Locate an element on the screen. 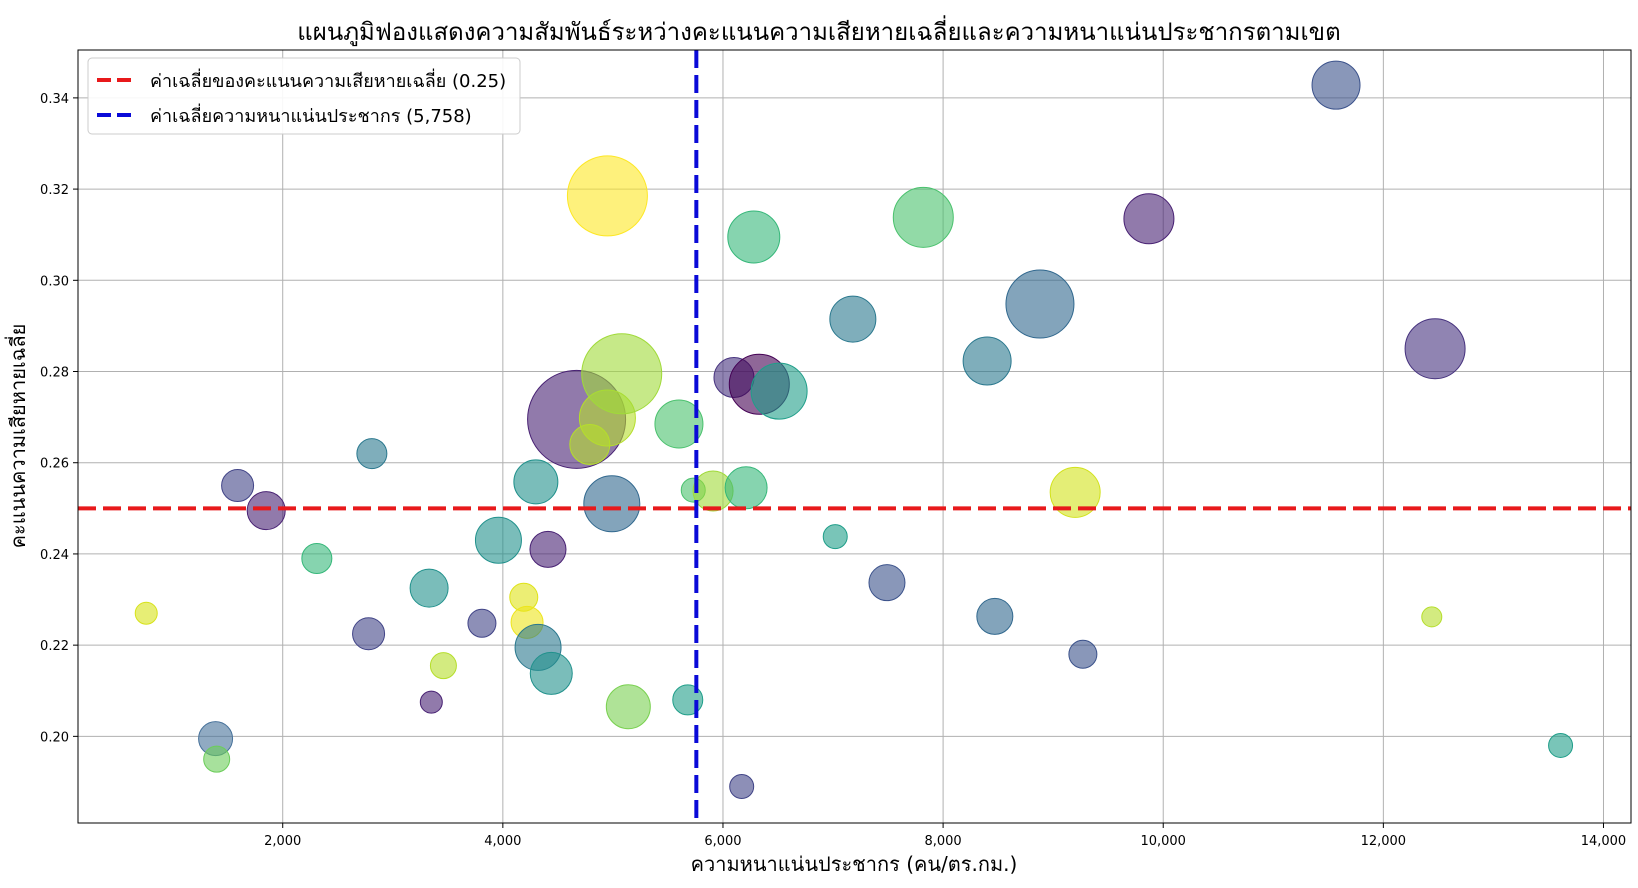  x-tick-label: 8,000 is located at coordinates (942, 841).